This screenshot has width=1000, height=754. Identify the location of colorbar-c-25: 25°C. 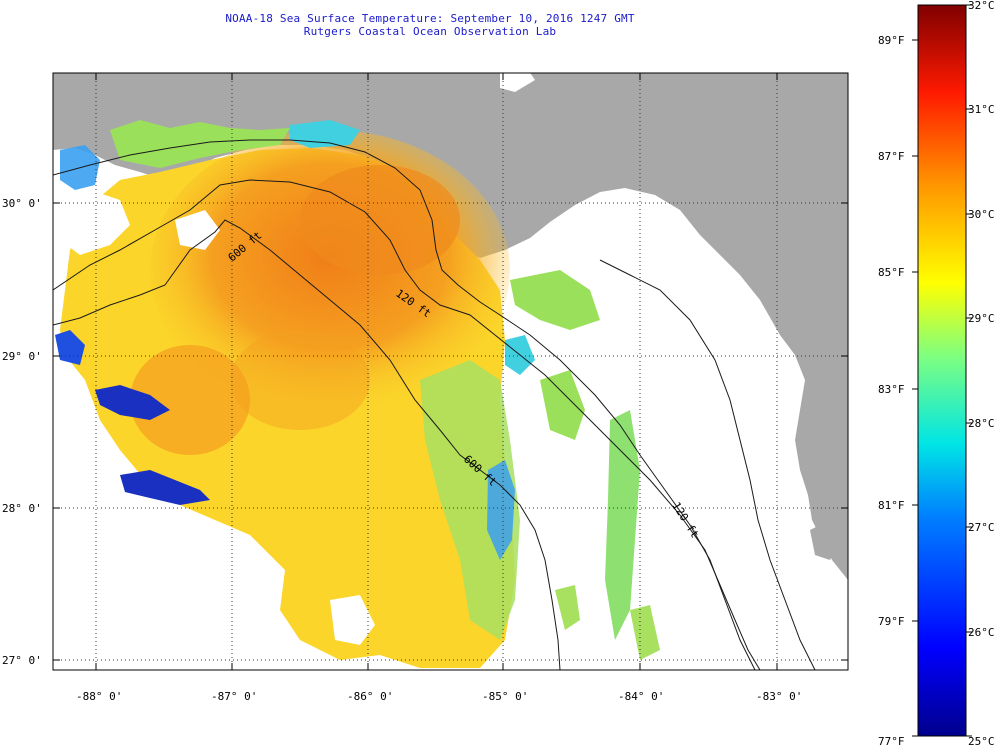
(981, 741).